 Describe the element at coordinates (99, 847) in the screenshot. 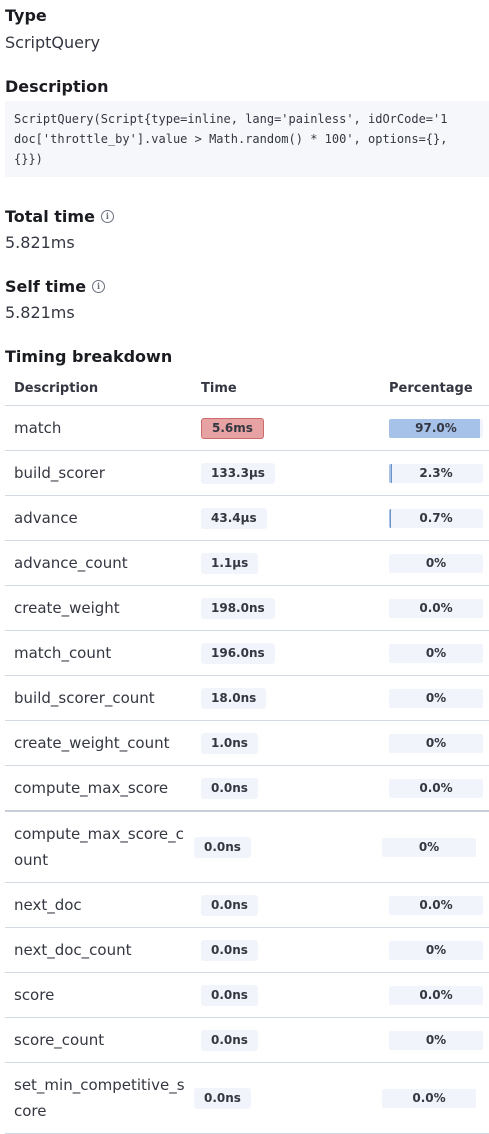

I see `row-description: compute_max_score_count` at that location.